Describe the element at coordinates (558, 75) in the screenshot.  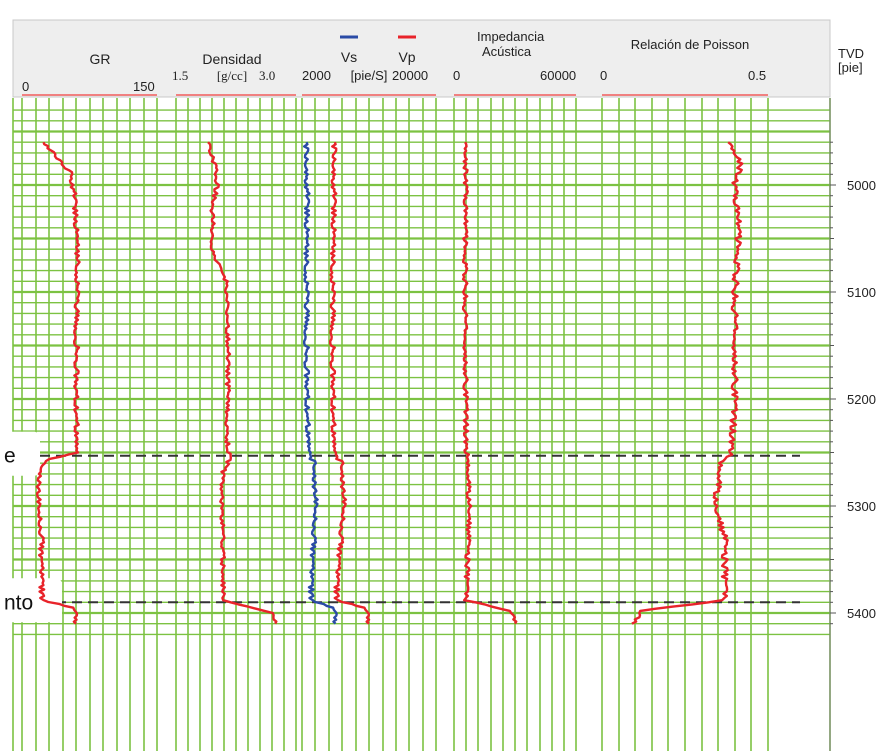
I see `impedancia-max-label: 60000` at that location.